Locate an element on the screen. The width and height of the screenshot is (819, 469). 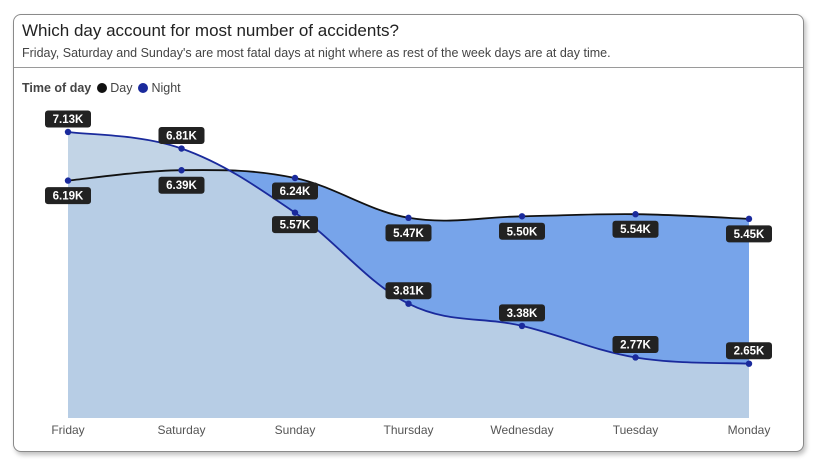
x-tick-monday: Monday is located at coordinates (749, 430).